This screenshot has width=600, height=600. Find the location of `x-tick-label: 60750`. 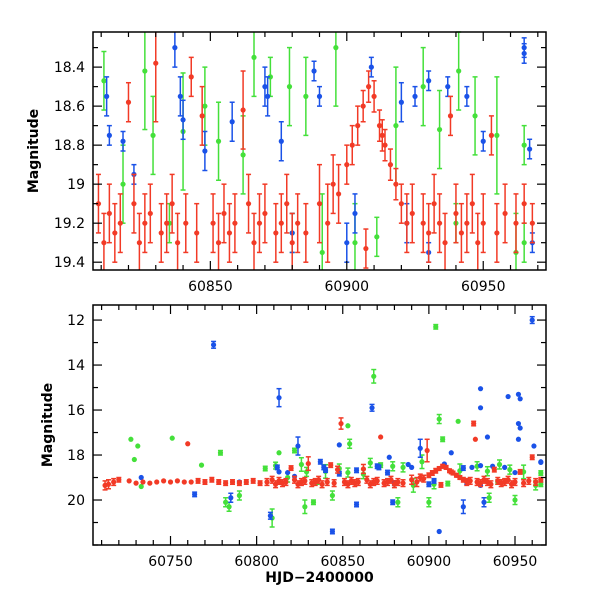

x-tick-label: 60750 is located at coordinates (170, 562).